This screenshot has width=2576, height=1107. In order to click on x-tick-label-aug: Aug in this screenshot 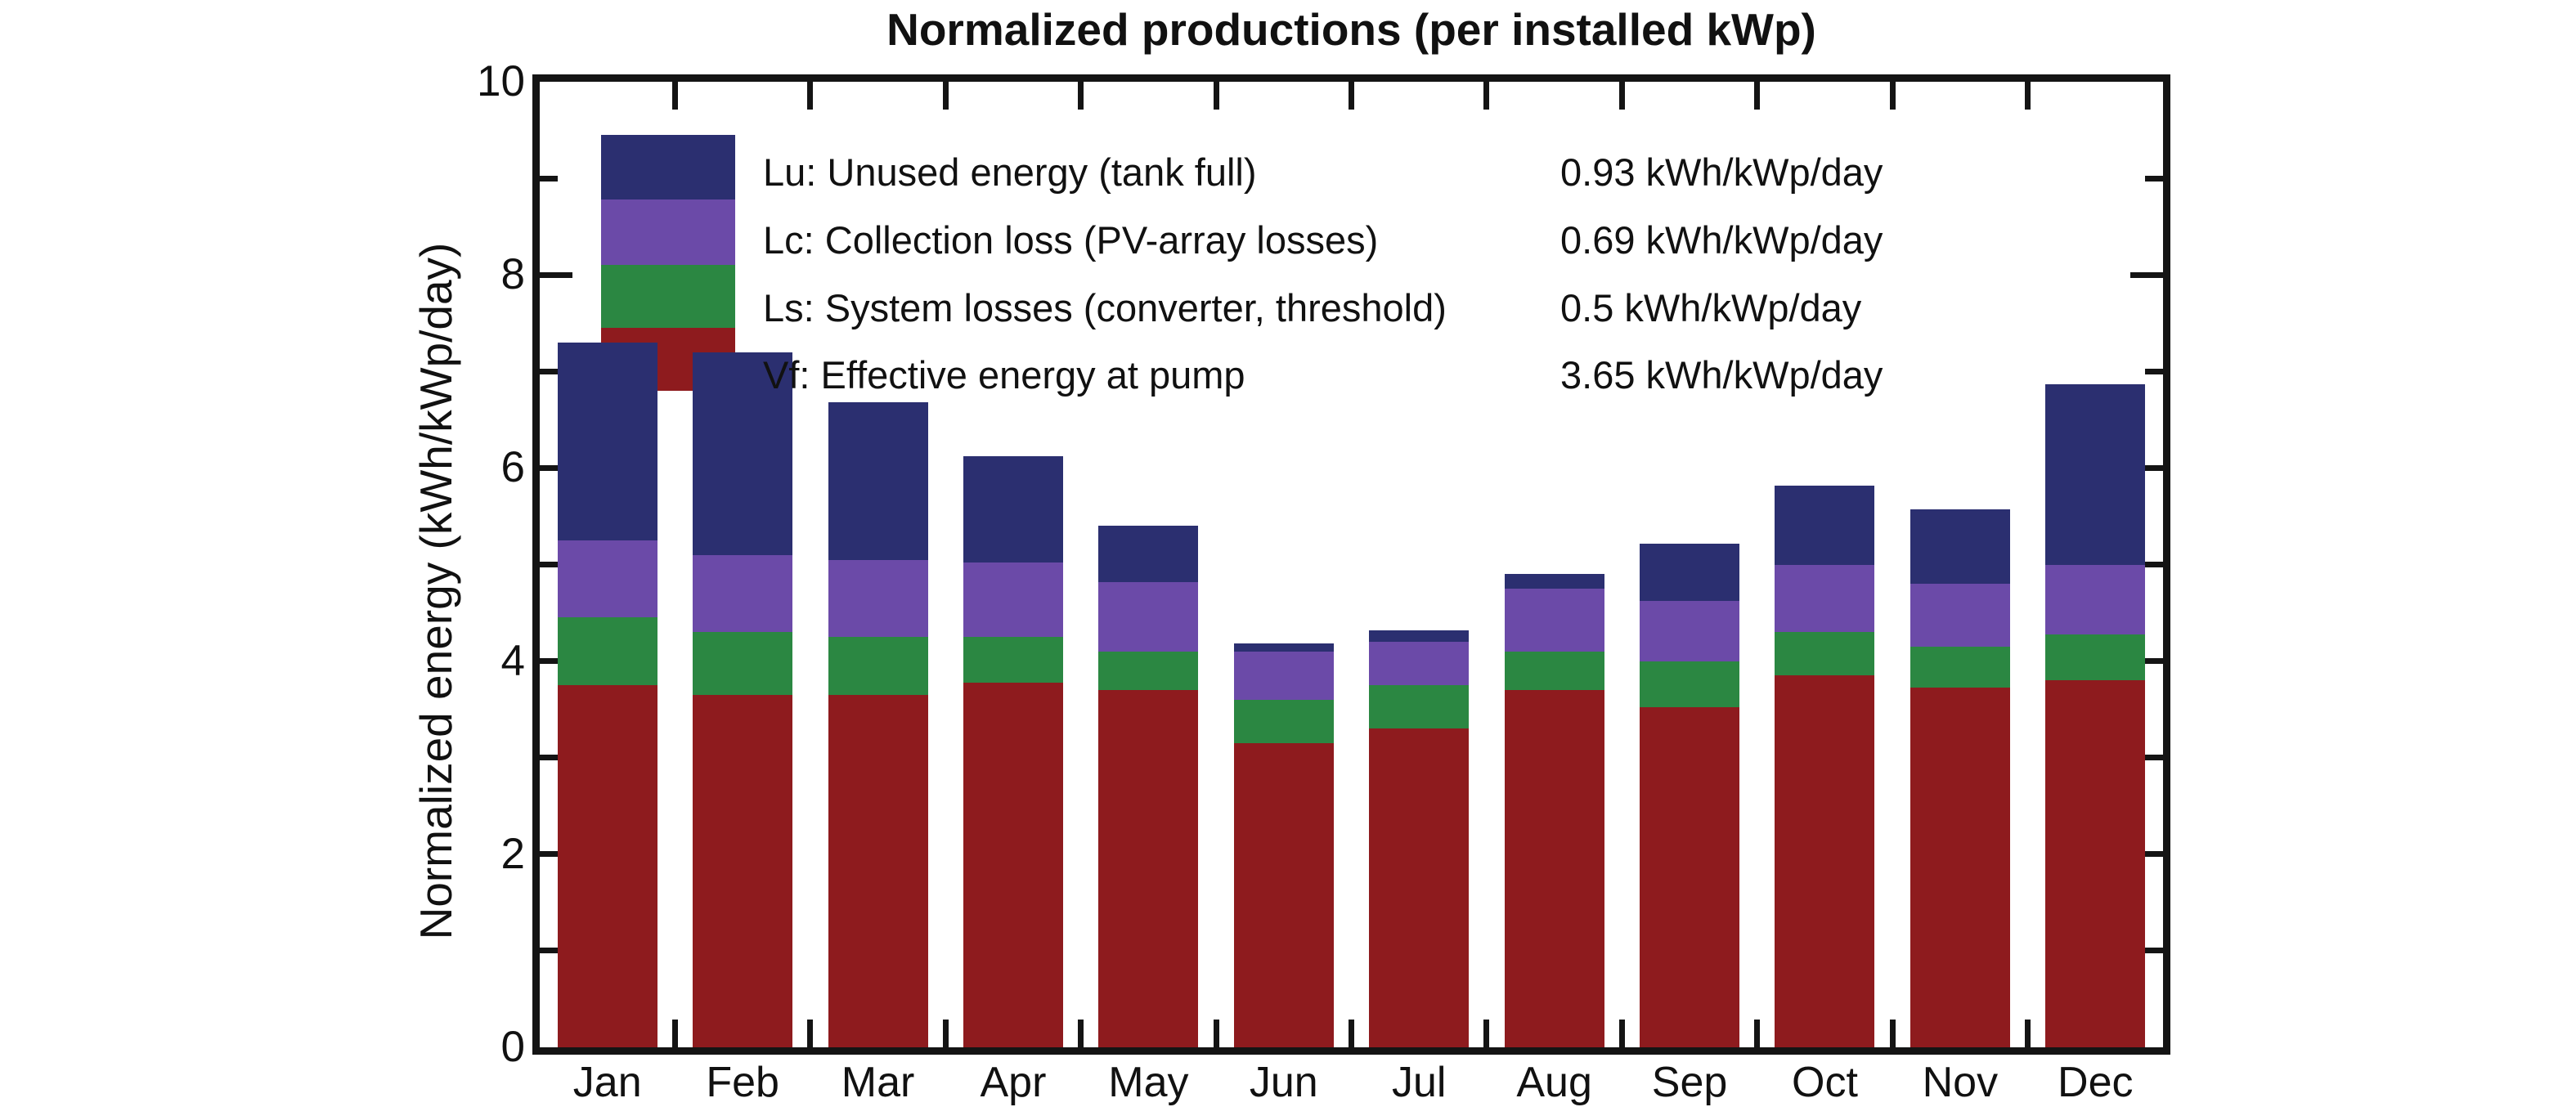, I will do `click(1554, 1082)`.